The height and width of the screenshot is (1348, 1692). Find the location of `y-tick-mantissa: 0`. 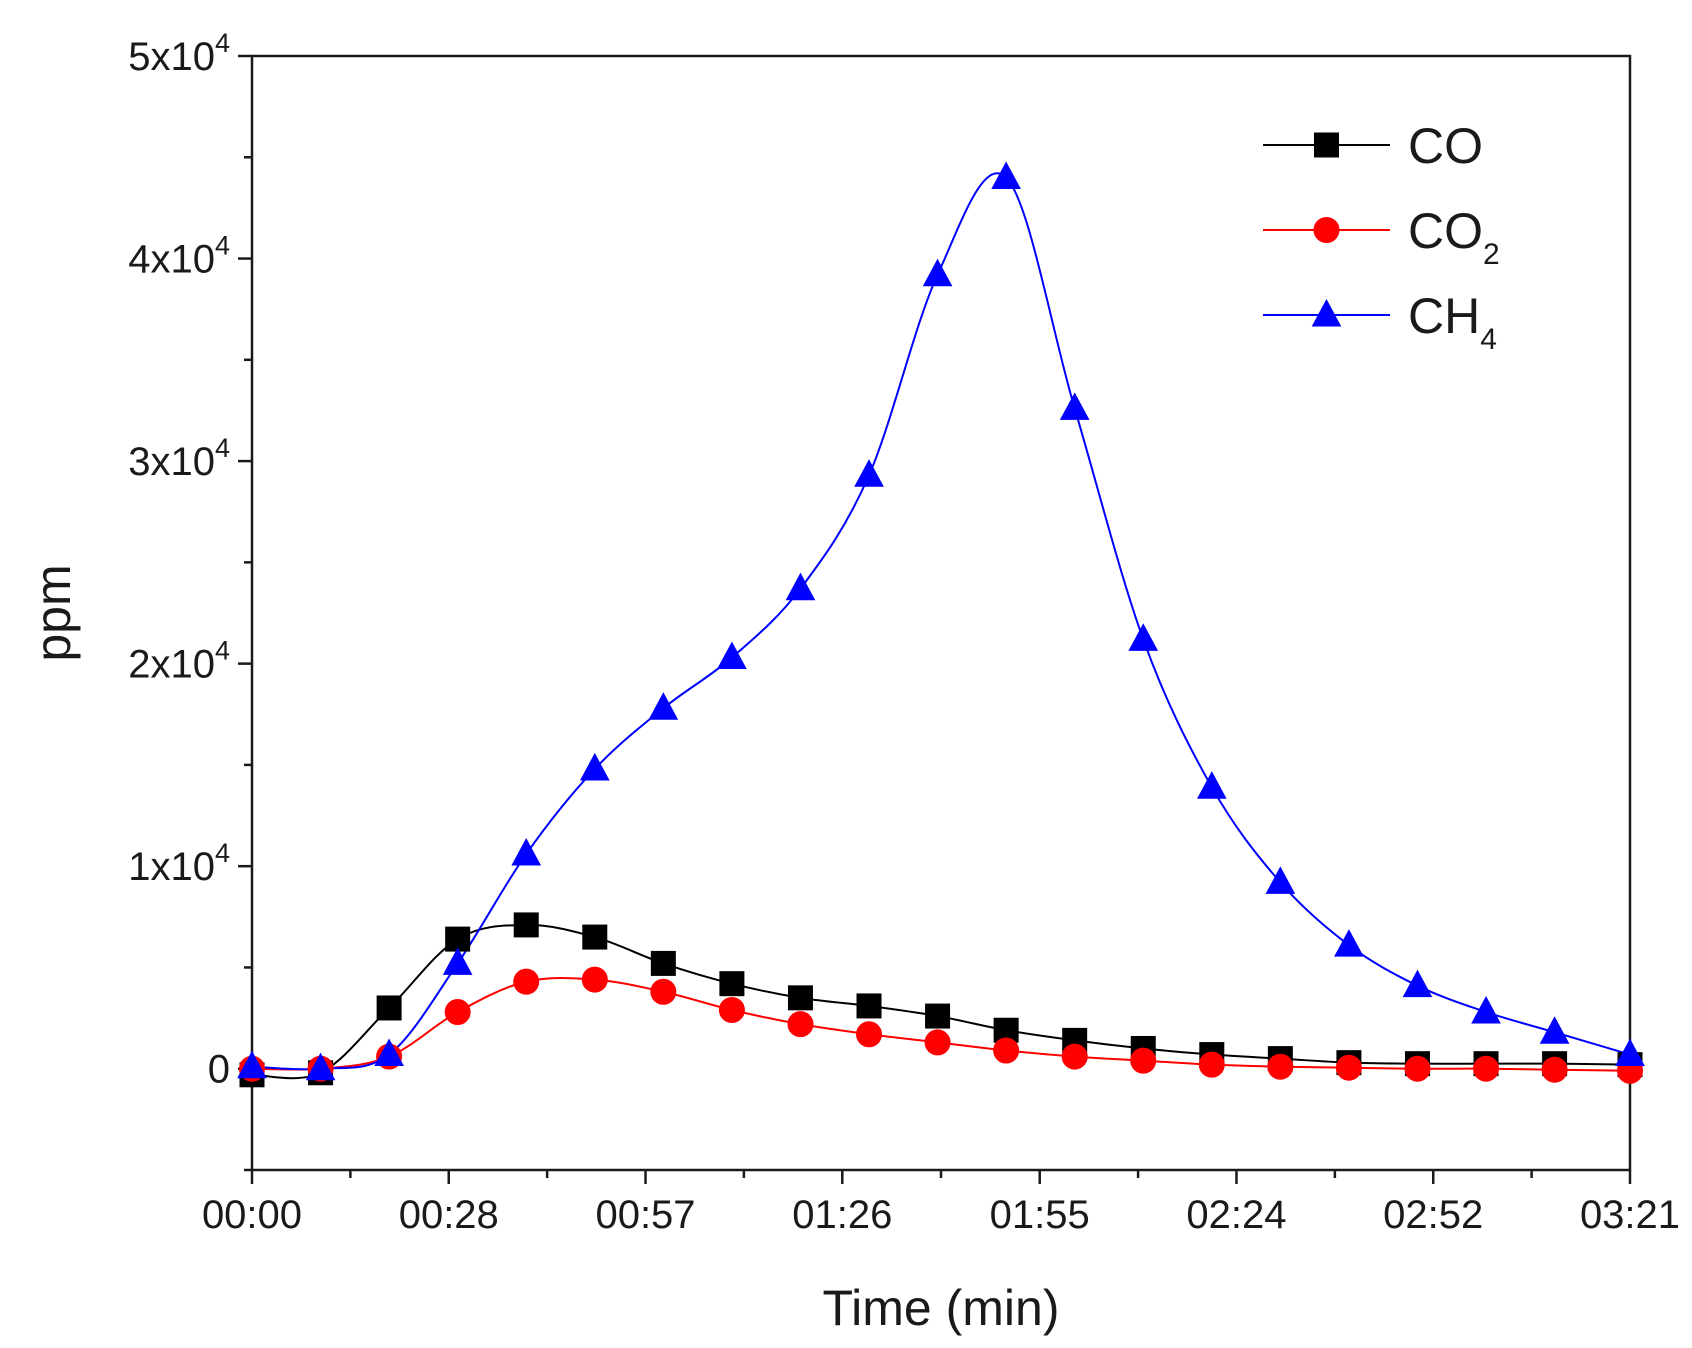

y-tick-mantissa: 0 is located at coordinates (219, 1070).